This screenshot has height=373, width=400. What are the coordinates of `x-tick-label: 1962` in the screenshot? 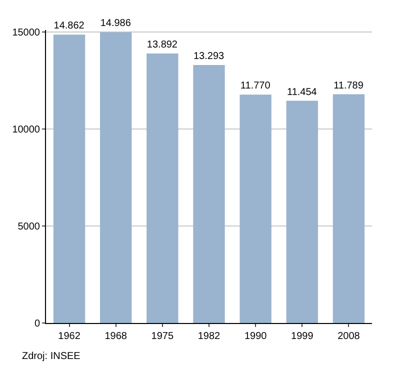 It's located at (69, 336).